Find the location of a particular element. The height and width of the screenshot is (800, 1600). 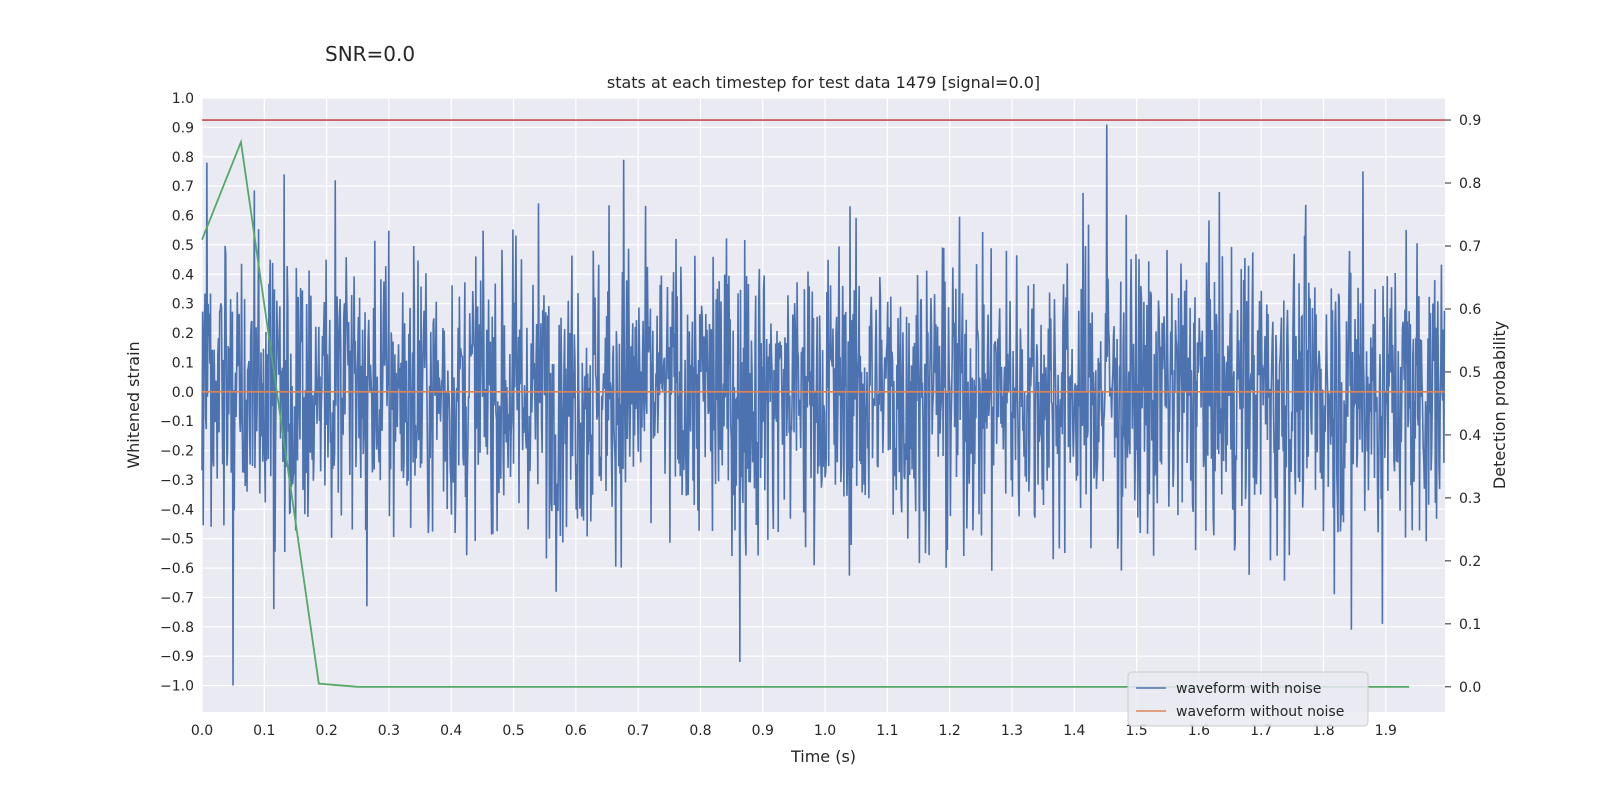

x-tick-label: 1.0 is located at coordinates (825, 731).